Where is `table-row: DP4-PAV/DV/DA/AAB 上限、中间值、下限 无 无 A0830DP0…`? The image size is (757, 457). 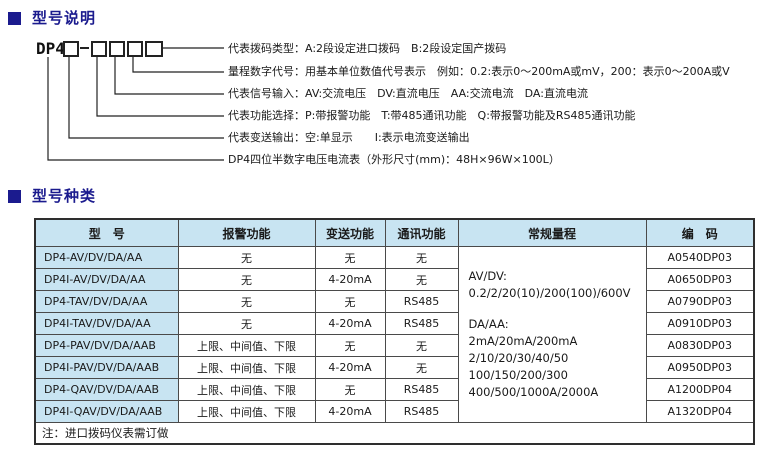 table-row: DP4-PAV/DV/DA/AAB 上限、中间值、下限 无 无 A0830DP0… is located at coordinates (394, 345).